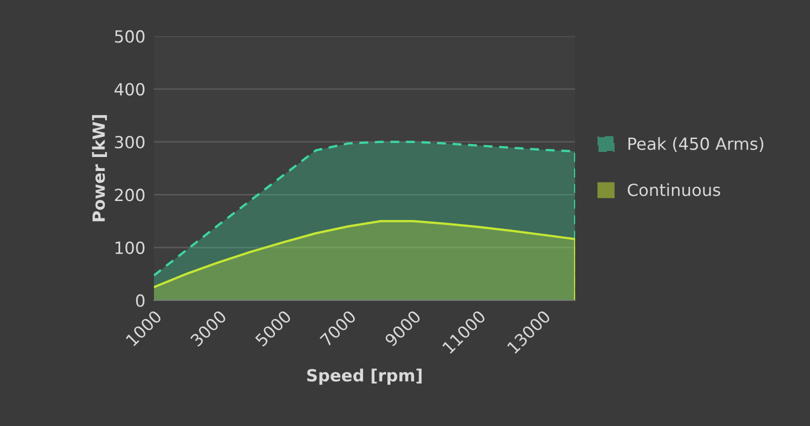 The height and width of the screenshot is (426, 810). What do you see at coordinates (140, 300) in the screenshot?
I see `y-tick-label: 0` at bounding box center [140, 300].